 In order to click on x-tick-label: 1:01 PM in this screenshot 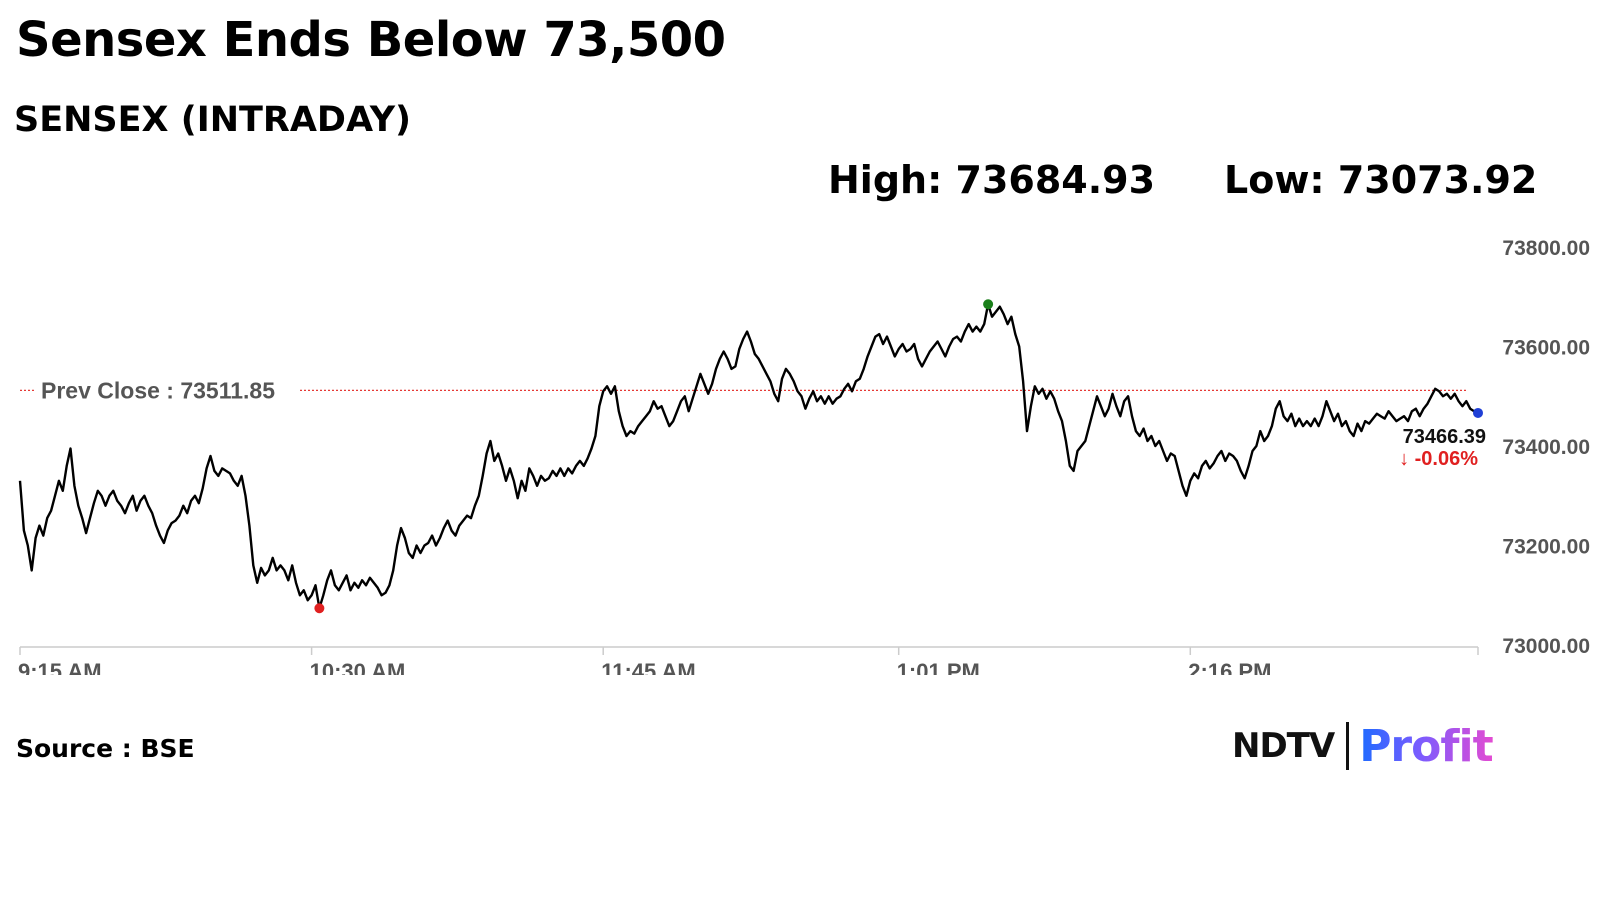, I will do `click(938, 667)`.